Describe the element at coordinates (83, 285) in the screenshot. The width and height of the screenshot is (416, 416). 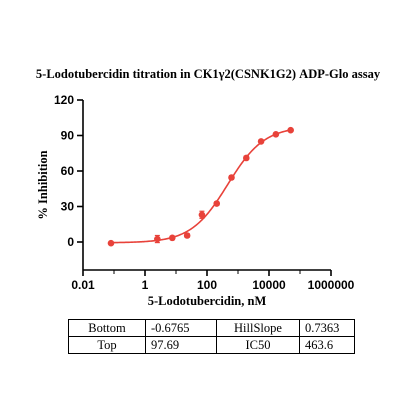
I see `x-tick-label: 0.01` at that location.